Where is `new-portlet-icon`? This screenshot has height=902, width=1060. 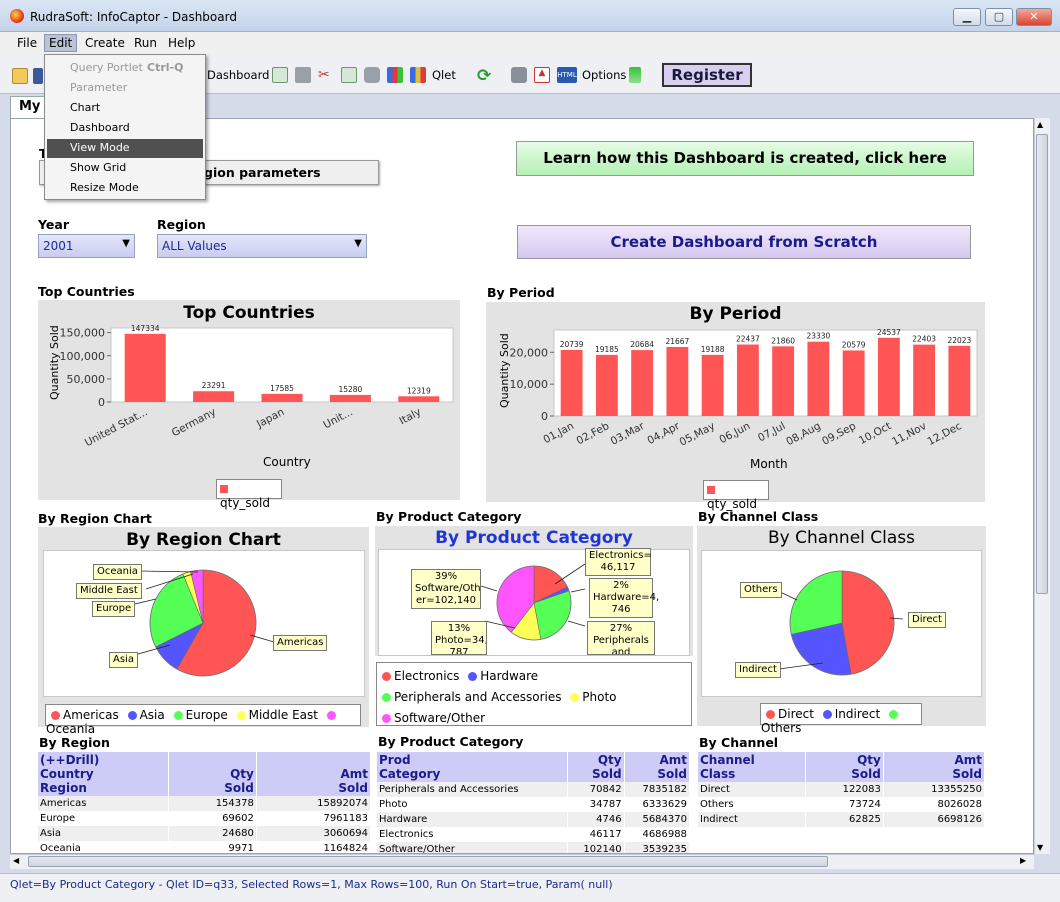
new-portlet-icon is located at coordinates (280, 75).